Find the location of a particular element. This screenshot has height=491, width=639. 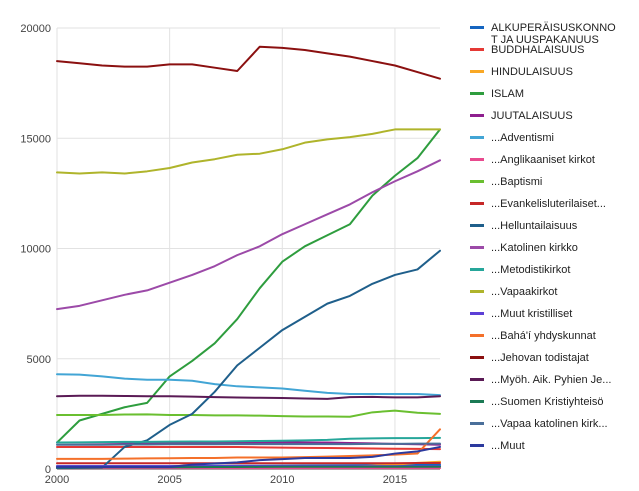

legend-item-10: ...Helluntailaisuus is located at coordinates (524, 226).